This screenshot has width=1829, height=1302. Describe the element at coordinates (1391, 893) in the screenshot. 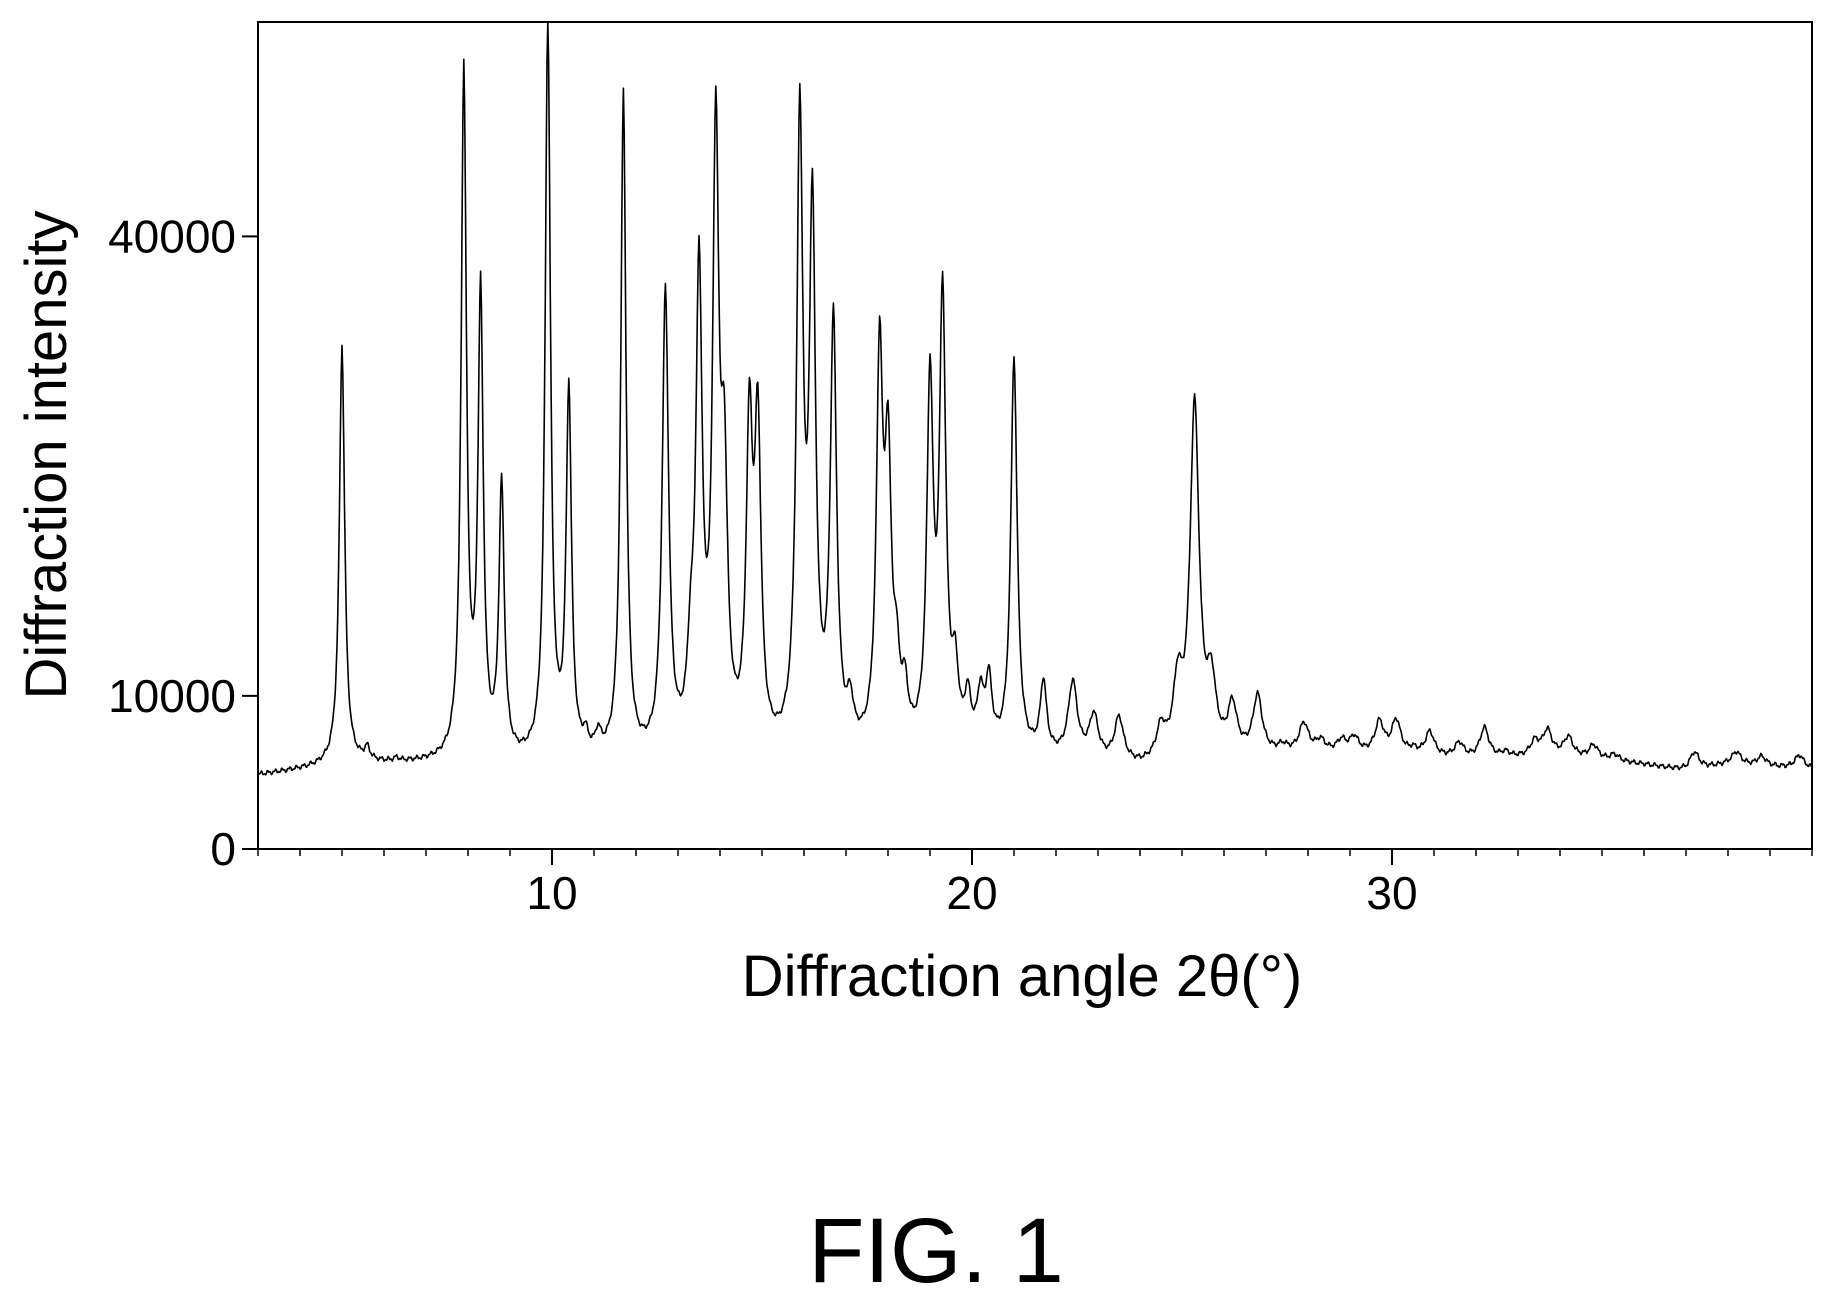

I see `x-tick-label: 30` at that location.